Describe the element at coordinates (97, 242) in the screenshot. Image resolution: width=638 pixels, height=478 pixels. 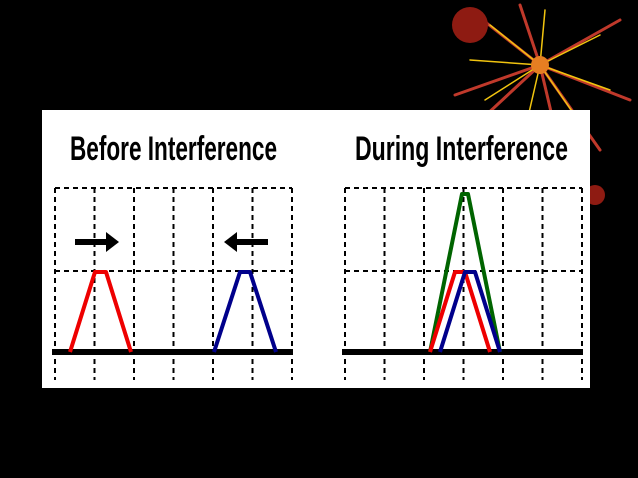
I see `arrow-right` at that location.